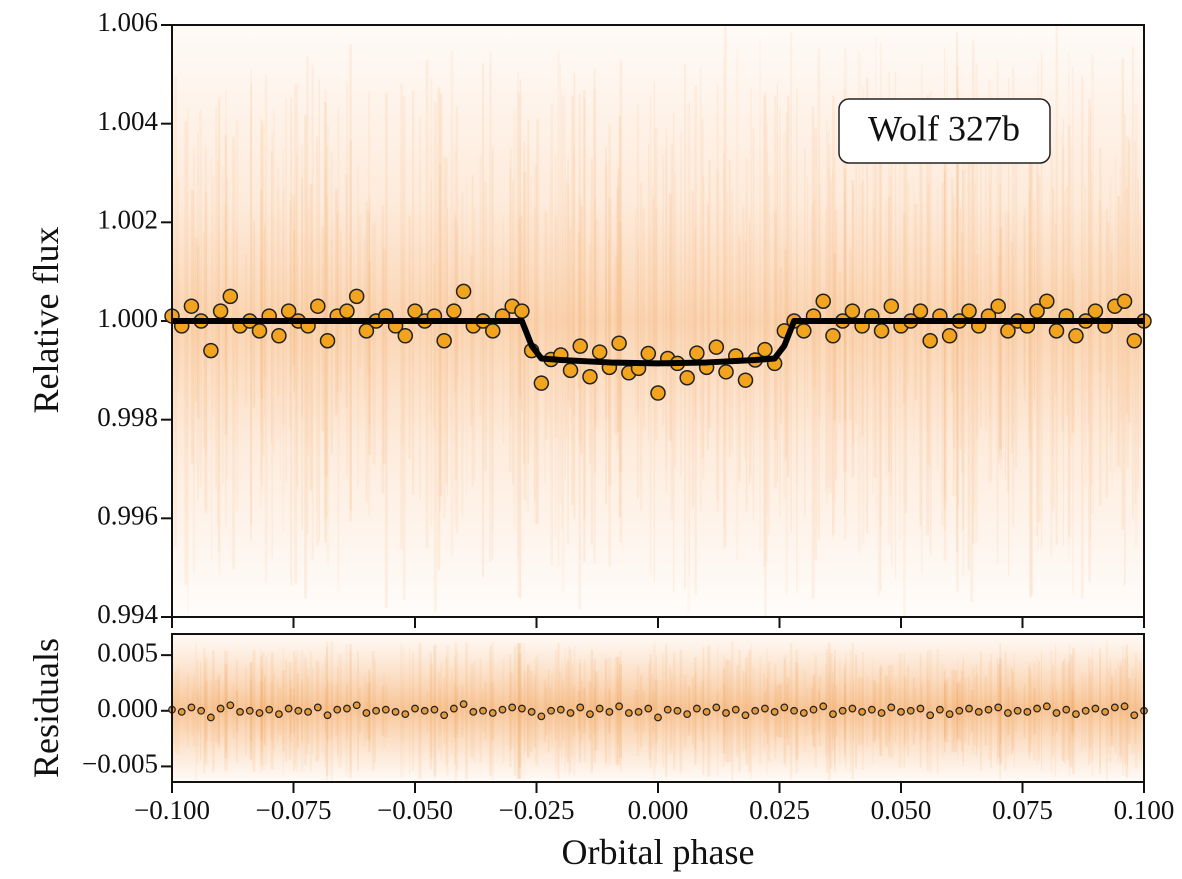  Describe the element at coordinates (172, 810) in the screenshot. I see `x-tick-label: −0.100` at that location.